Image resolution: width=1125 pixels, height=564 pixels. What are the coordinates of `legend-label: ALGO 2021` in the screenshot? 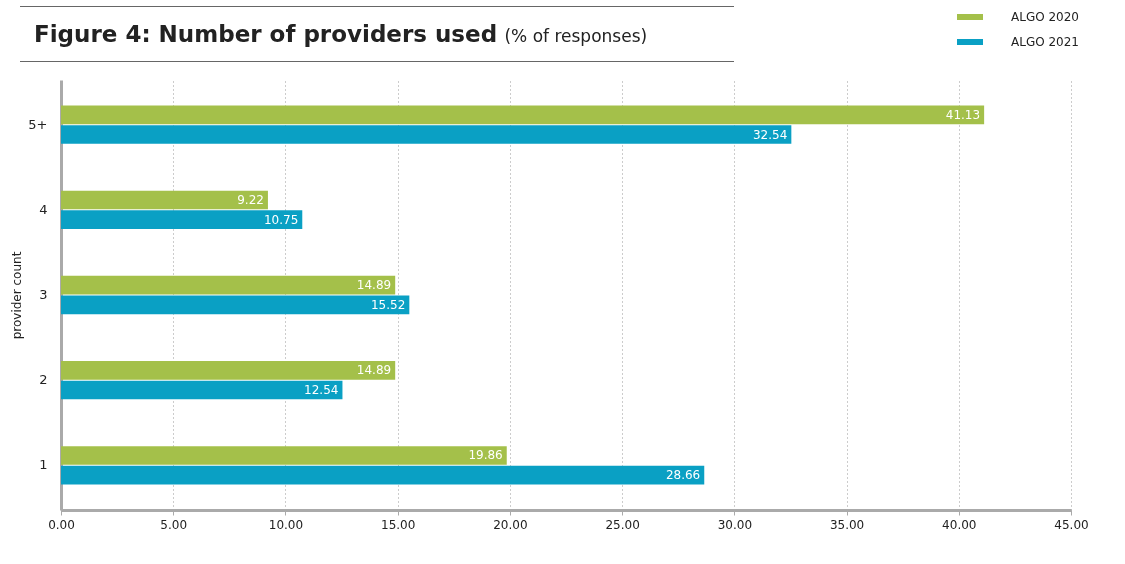 It's located at (1045, 42).